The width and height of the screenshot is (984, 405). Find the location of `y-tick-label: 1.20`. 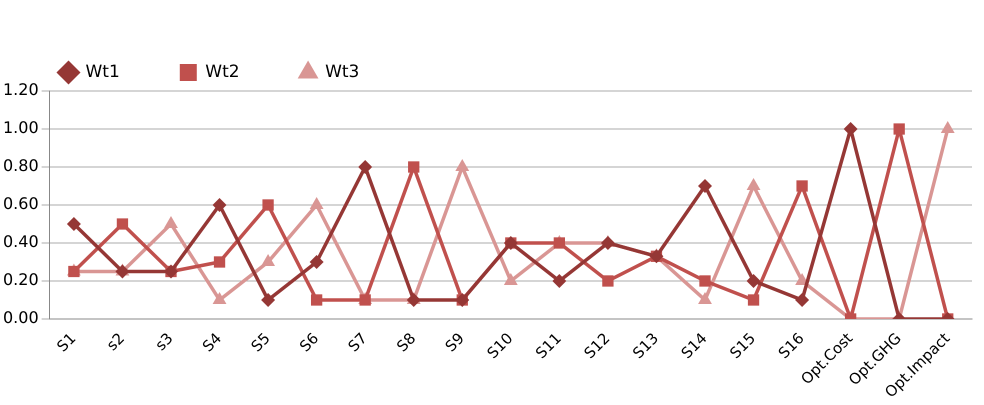

y-tick-label: 1.20 is located at coordinates (21, 90).